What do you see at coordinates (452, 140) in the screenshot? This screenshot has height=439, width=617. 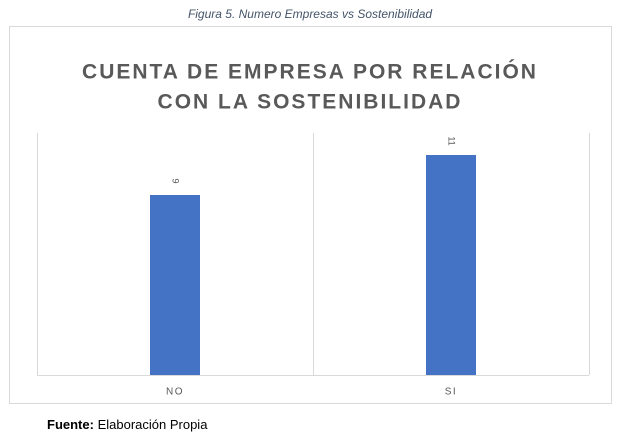 I see `data-label: 11` at bounding box center [452, 140].